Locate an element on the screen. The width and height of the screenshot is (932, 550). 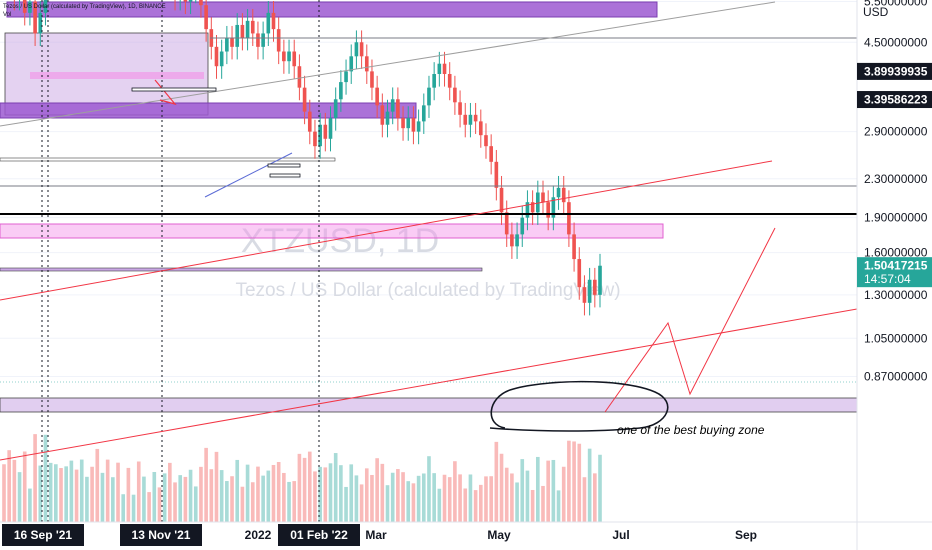
x-tick-label: Mar is located at coordinates (376, 535).